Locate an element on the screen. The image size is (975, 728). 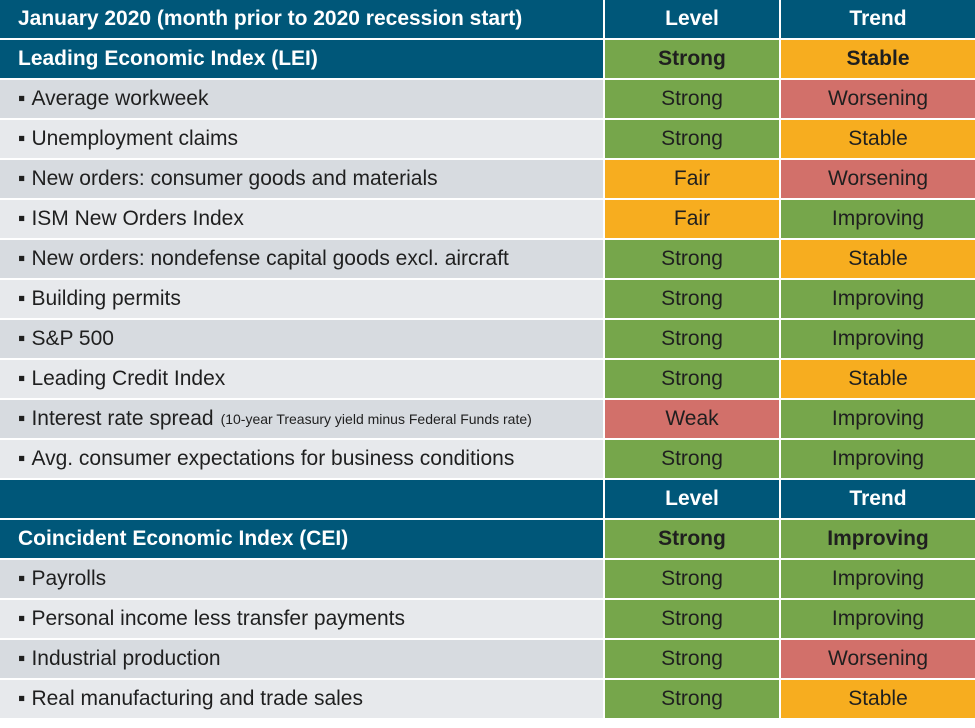
component-name: Building permits is located at coordinates (106, 298).